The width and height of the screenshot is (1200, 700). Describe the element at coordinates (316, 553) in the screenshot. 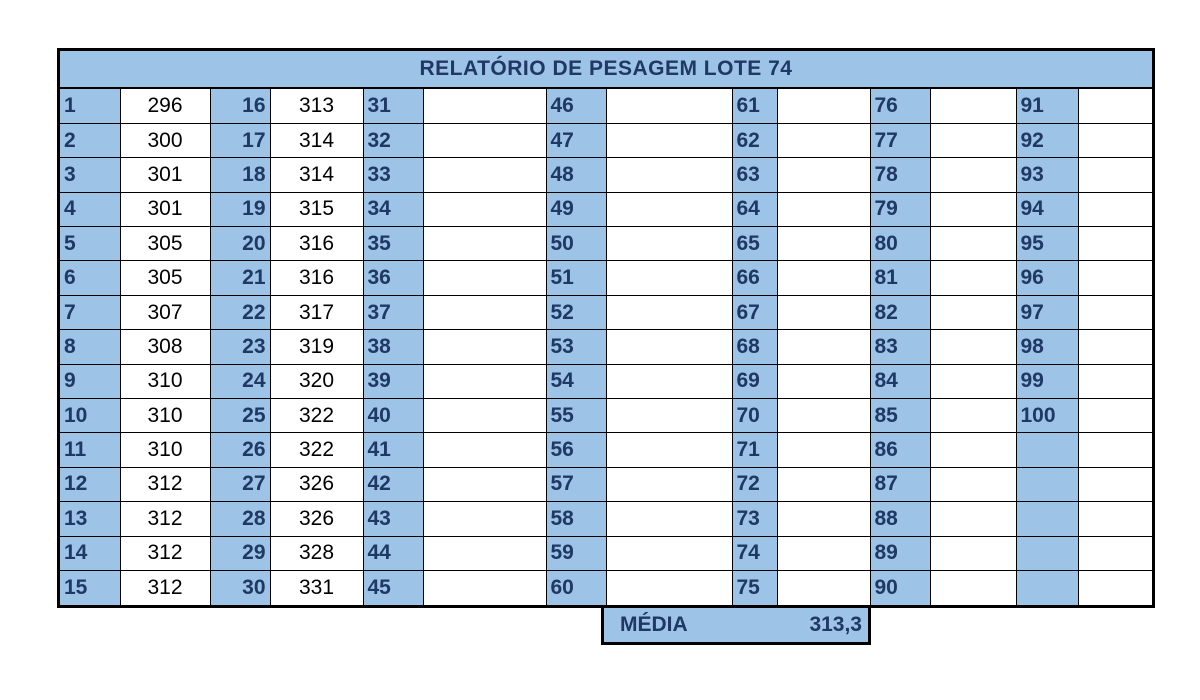

I see `weight-cell: 328` at that location.